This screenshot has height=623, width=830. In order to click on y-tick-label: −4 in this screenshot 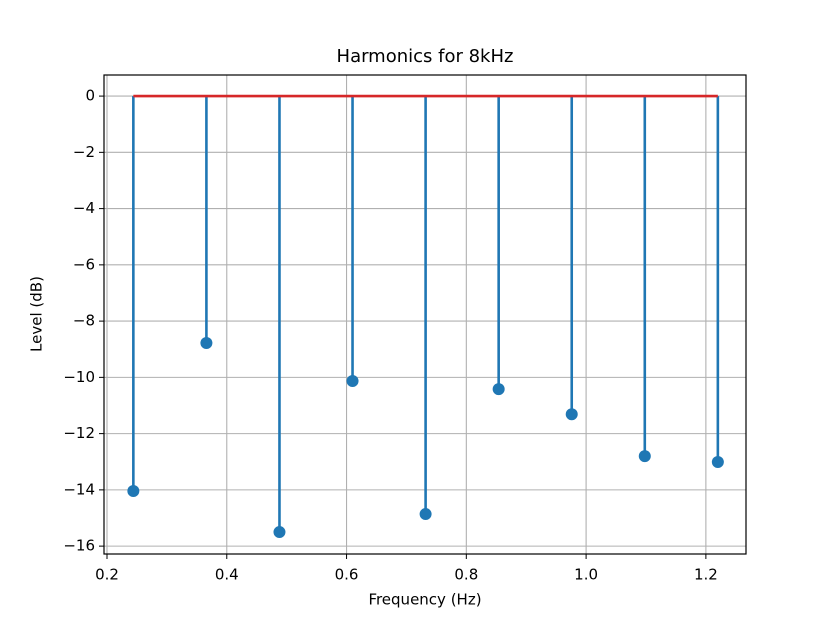, I will do `click(84, 208)`.